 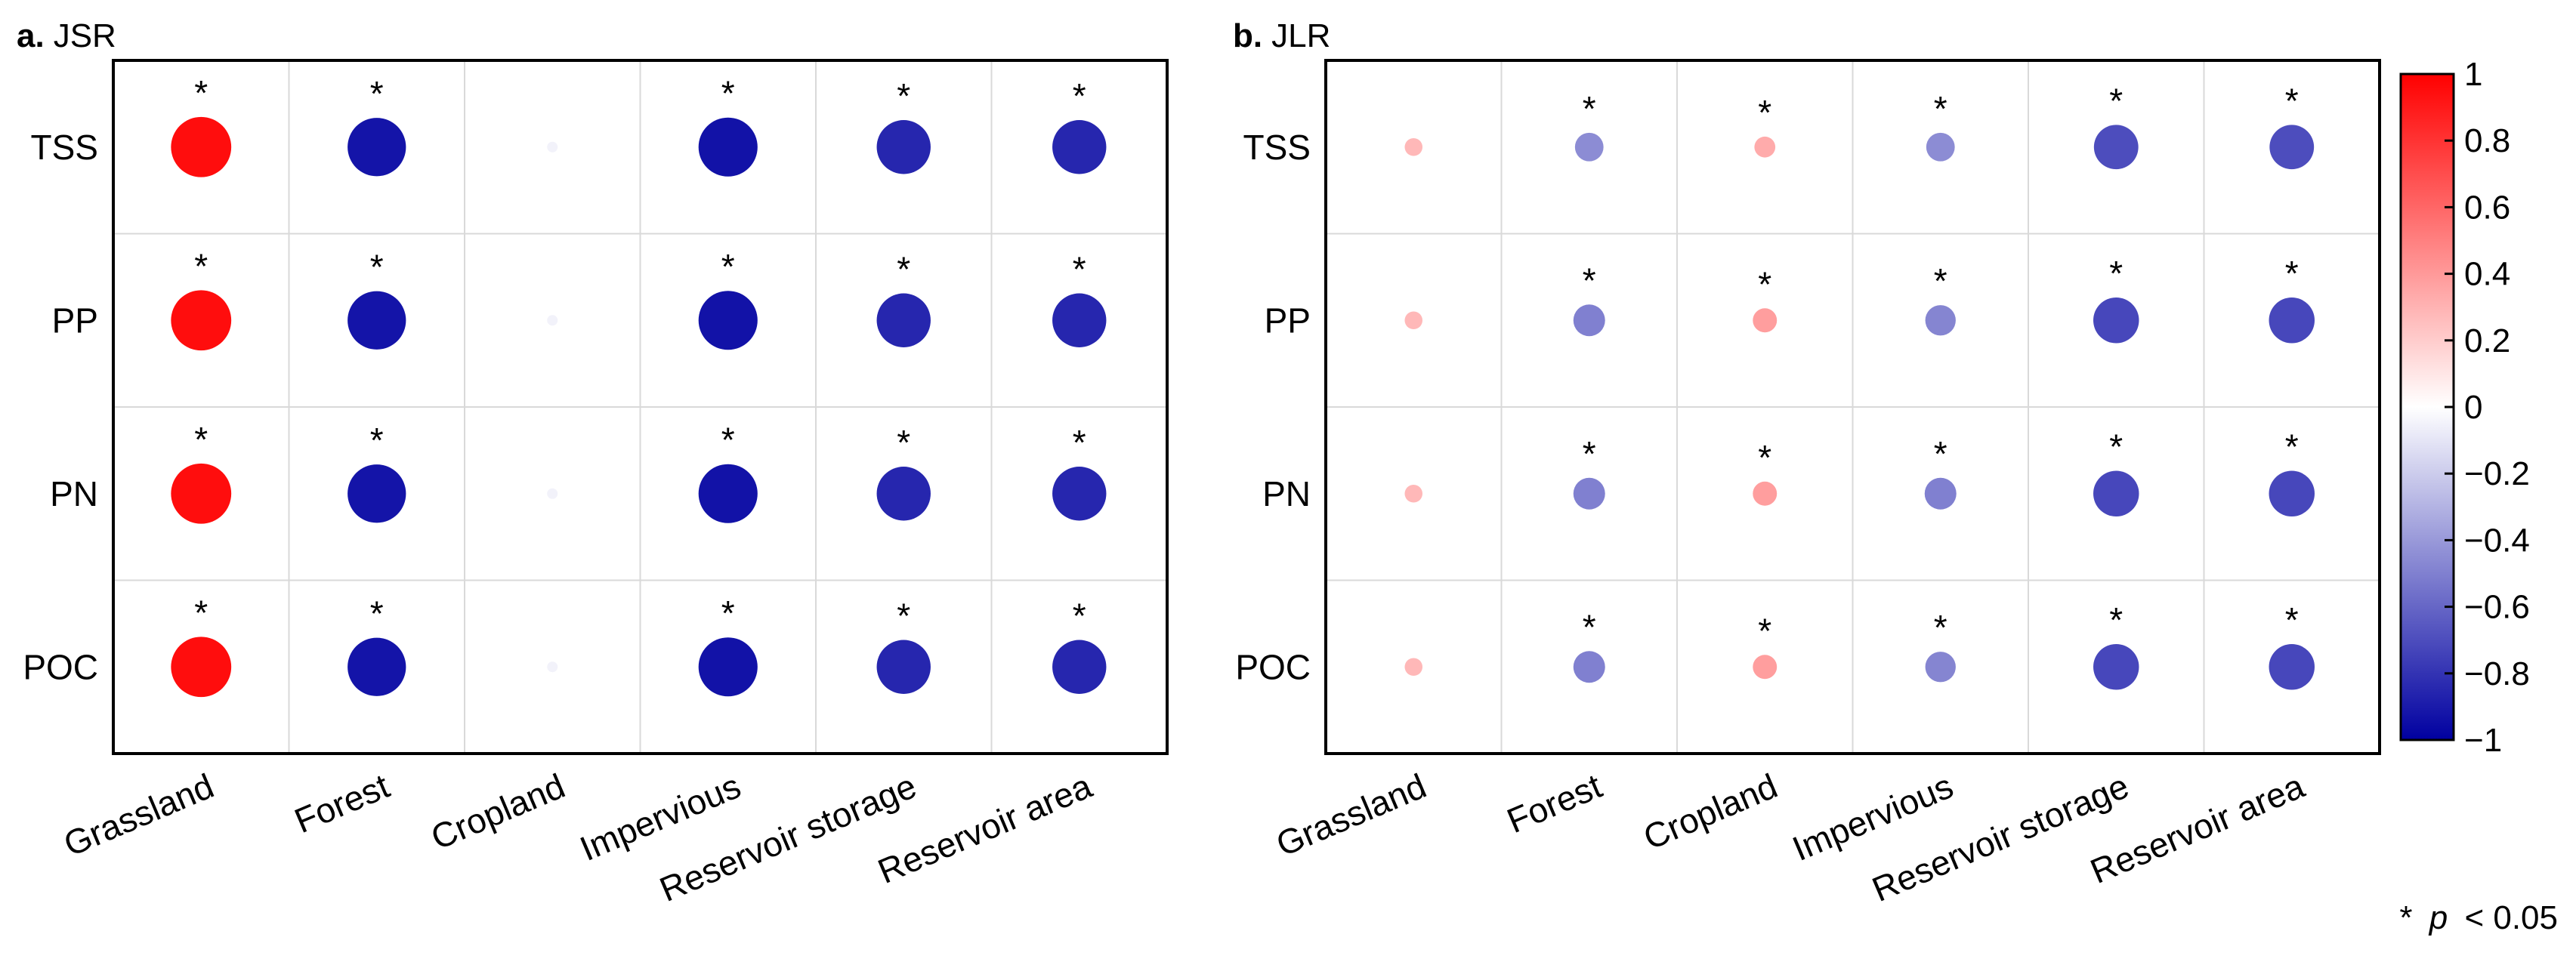 What do you see at coordinates (2497, 473) in the screenshot?
I see `colorbar-tick-label: −0.2` at bounding box center [2497, 473].